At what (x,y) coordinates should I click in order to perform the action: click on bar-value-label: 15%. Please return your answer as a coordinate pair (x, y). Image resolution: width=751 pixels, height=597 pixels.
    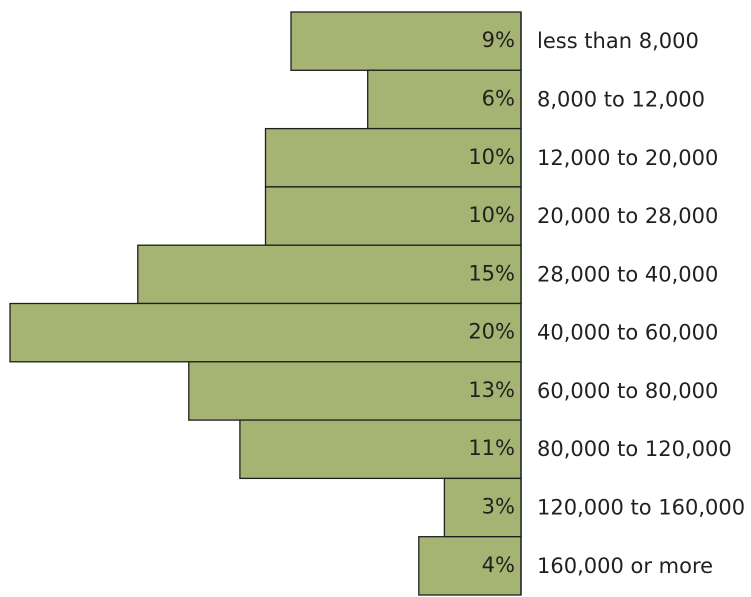
    Looking at the image, I should click on (491, 273).